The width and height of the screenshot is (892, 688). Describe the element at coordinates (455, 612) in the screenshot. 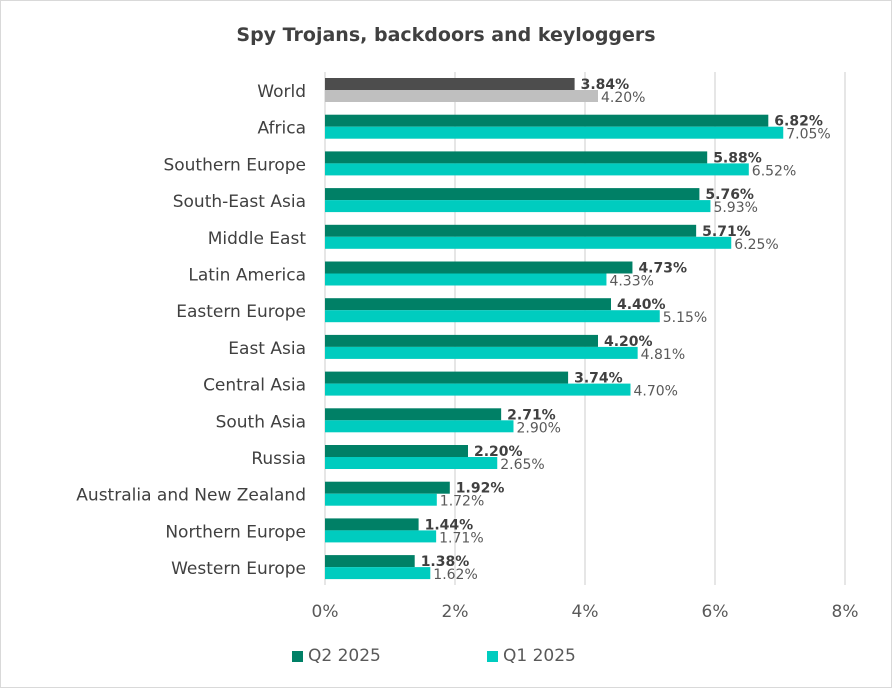

I see `x-tick-label: 2%` at that location.